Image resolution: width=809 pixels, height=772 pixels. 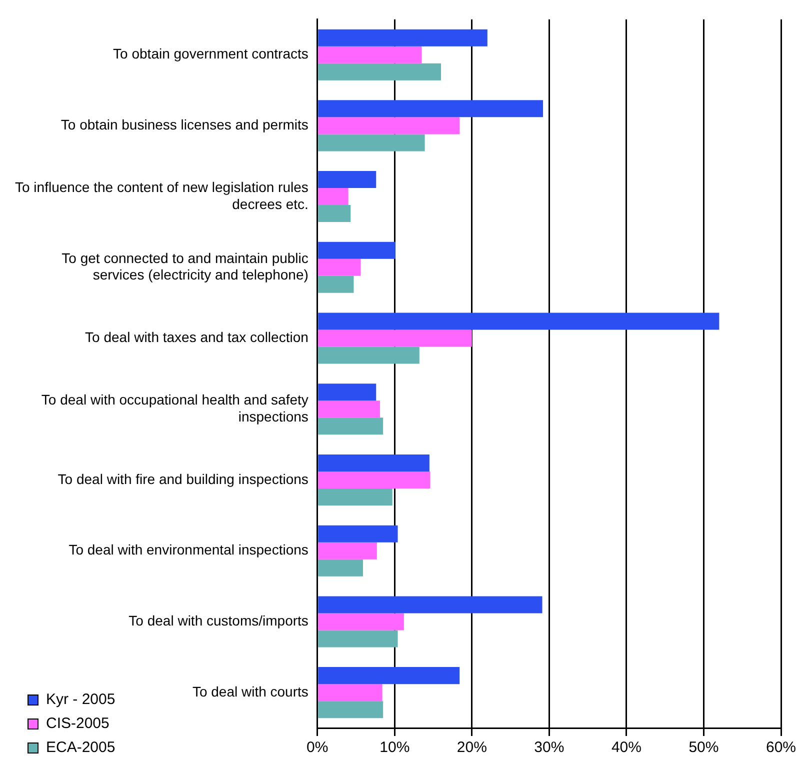 I want to click on y-tick-label: To obtain business licenses and permits, so click(x=184, y=124).